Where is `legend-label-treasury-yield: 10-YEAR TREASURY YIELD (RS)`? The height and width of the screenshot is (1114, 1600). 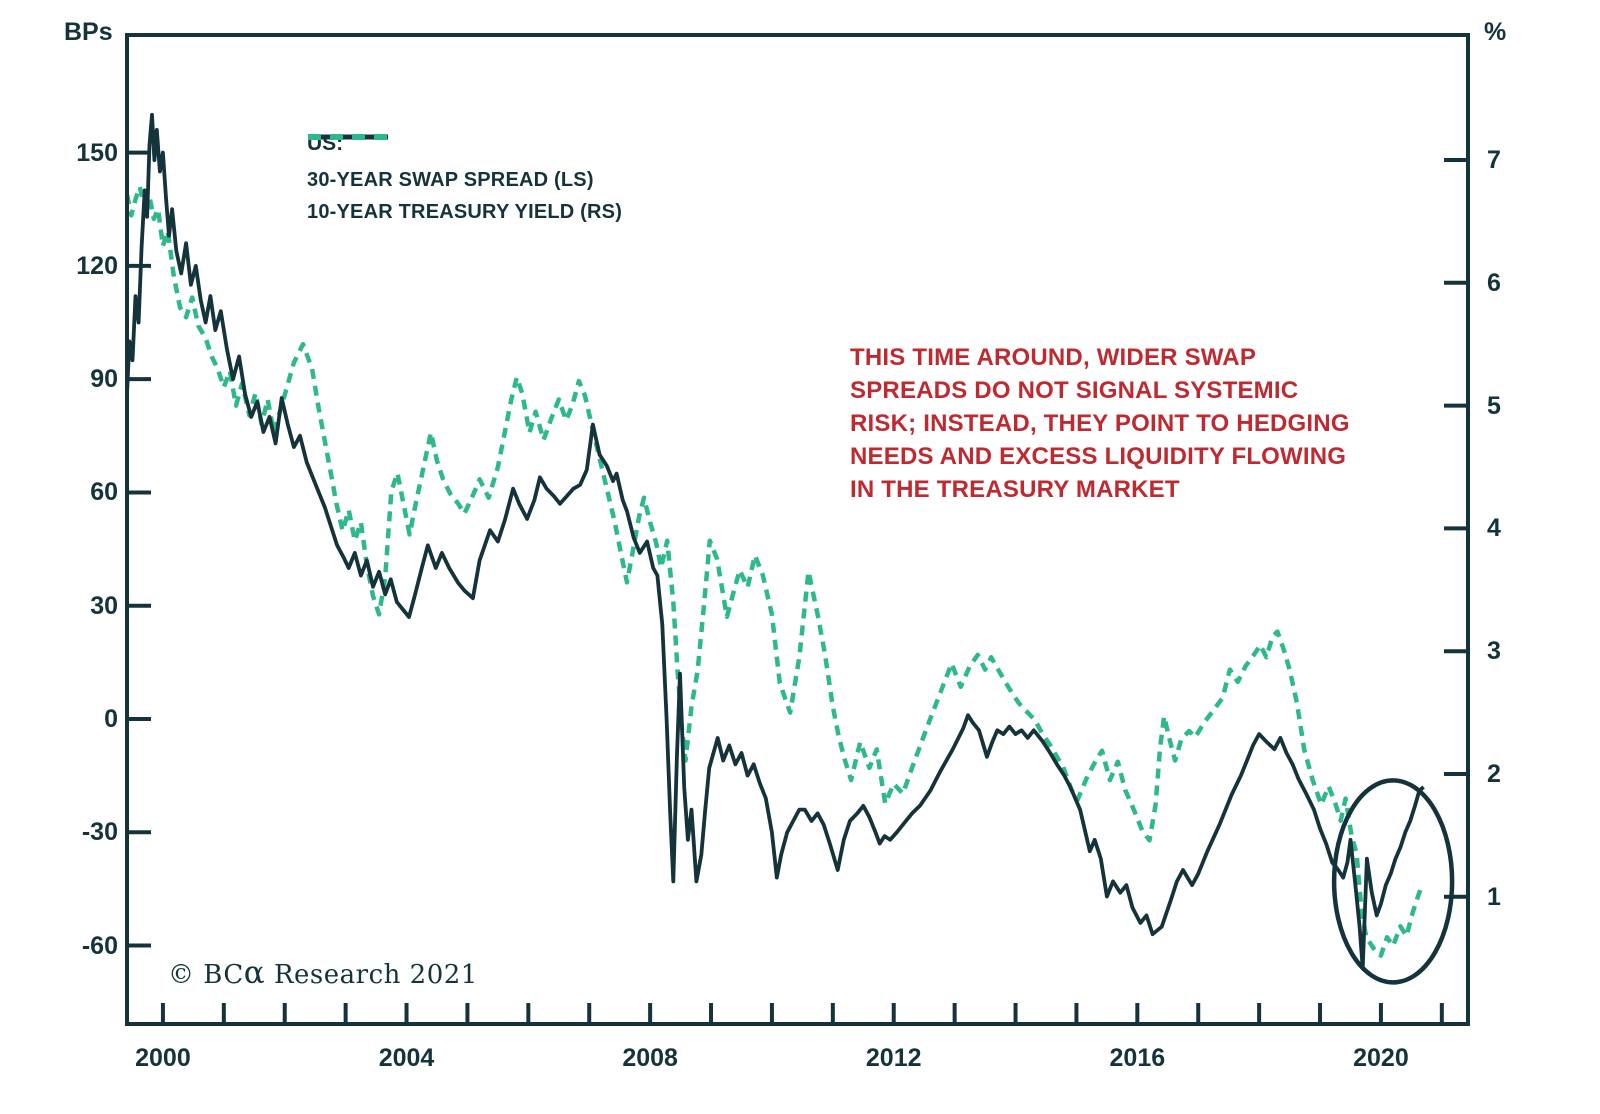
legend-label-treasury-yield: 10-YEAR TREASURY YIELD (RS) is located at coordinates (465, 211).